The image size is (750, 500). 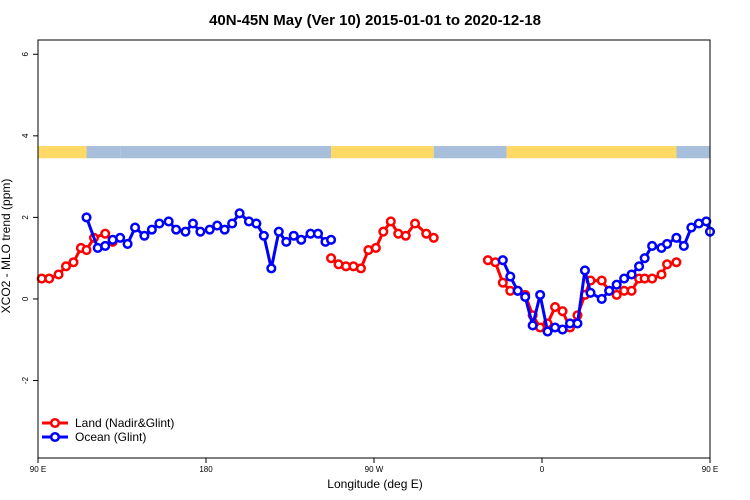 I want to click on series-line, so click(x=77, y=256).